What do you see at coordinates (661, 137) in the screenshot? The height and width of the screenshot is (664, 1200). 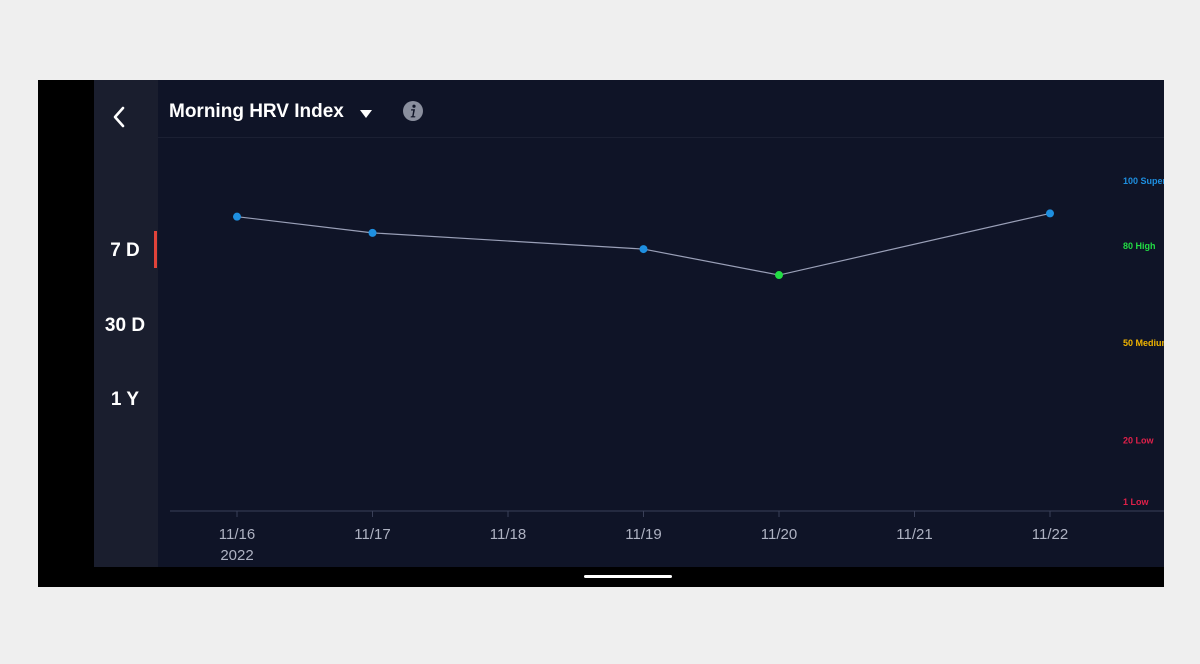 I see `header-divider` at bounding box center [661, 137].